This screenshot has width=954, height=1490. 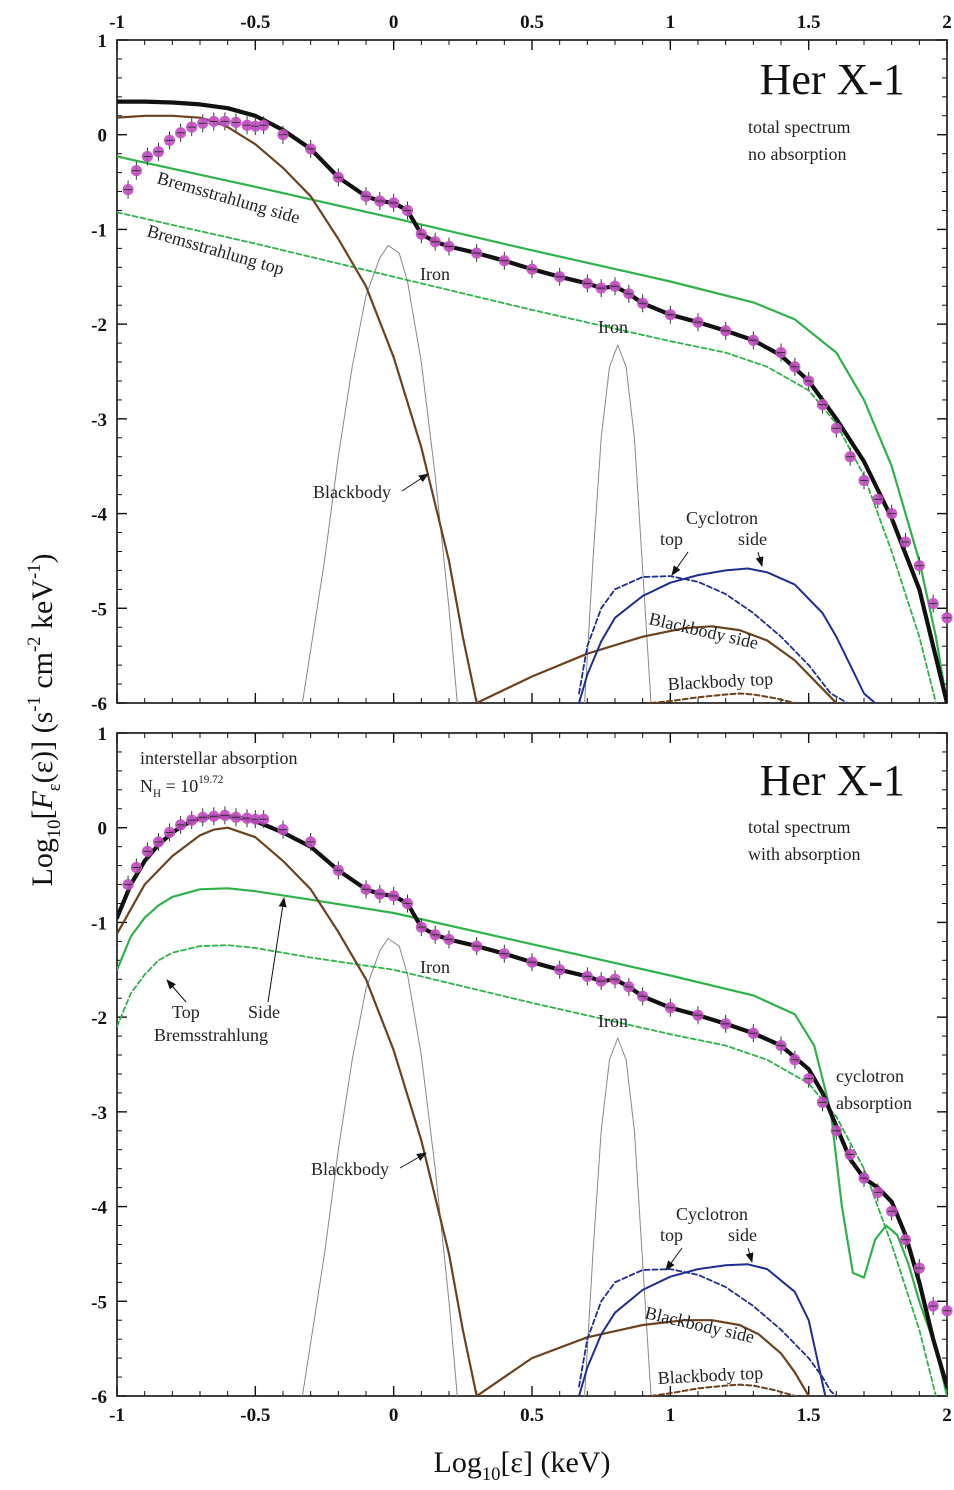 I want to click on y-tick-labels: 1 0 -1 -2 -3 -4 -5 -6, so click(x=99, y=1066).